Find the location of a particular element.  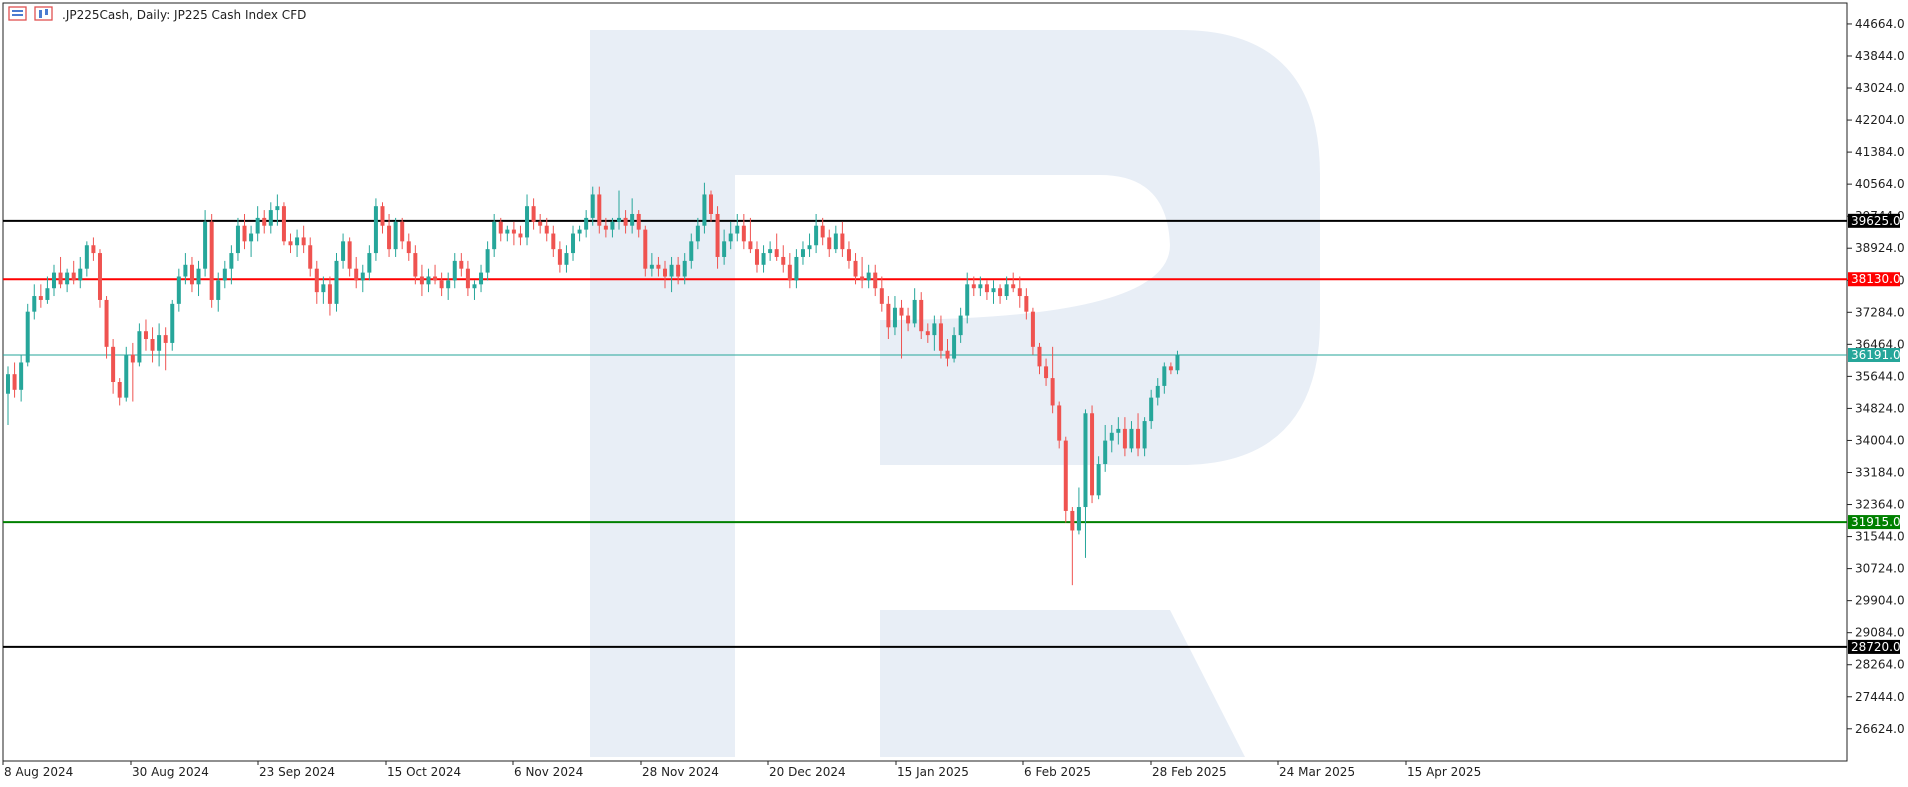

chart-menu-icon is located at coordinates (17, 13).